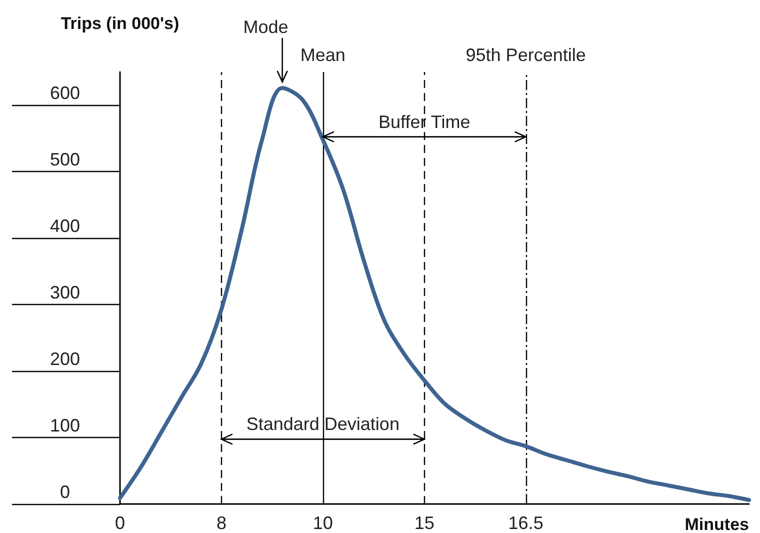 The image size is (760, 533). I want to click on x-axis-title: Minutes, so click(716, 524).